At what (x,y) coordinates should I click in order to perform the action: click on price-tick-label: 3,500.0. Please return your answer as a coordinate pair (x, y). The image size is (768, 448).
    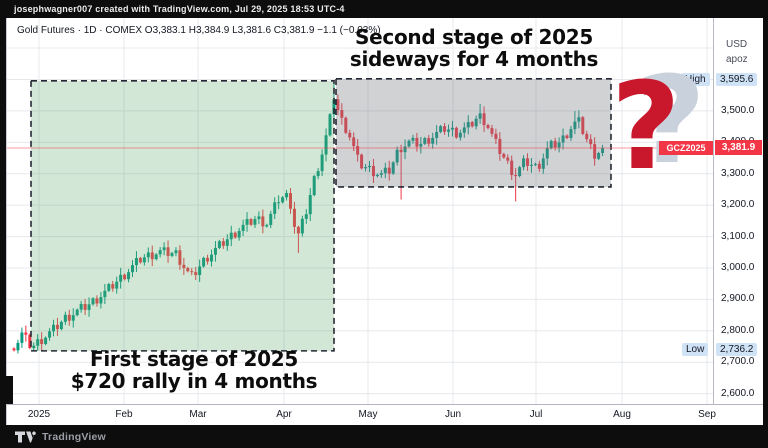
    Looking at the image, I should click on (738, 110).